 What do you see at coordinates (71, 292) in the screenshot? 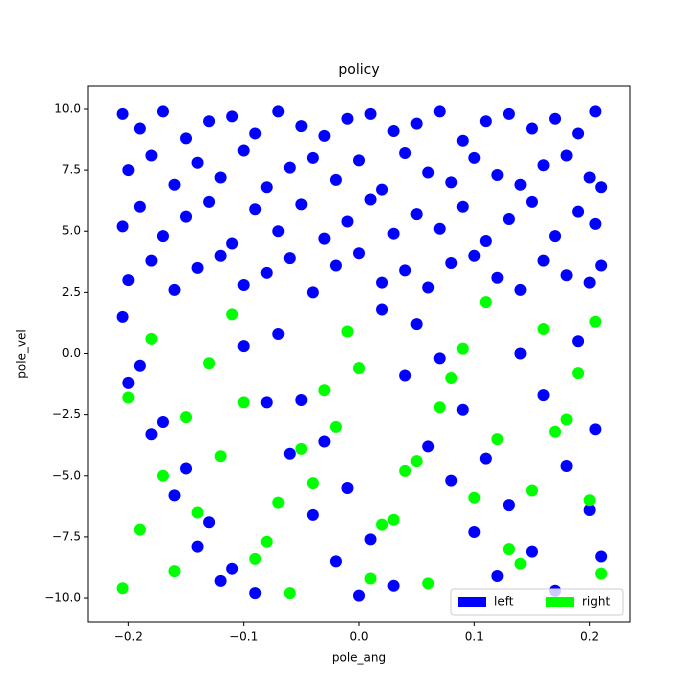
I see `y-tick-label: 2.5` at bounding box center [71, 292].